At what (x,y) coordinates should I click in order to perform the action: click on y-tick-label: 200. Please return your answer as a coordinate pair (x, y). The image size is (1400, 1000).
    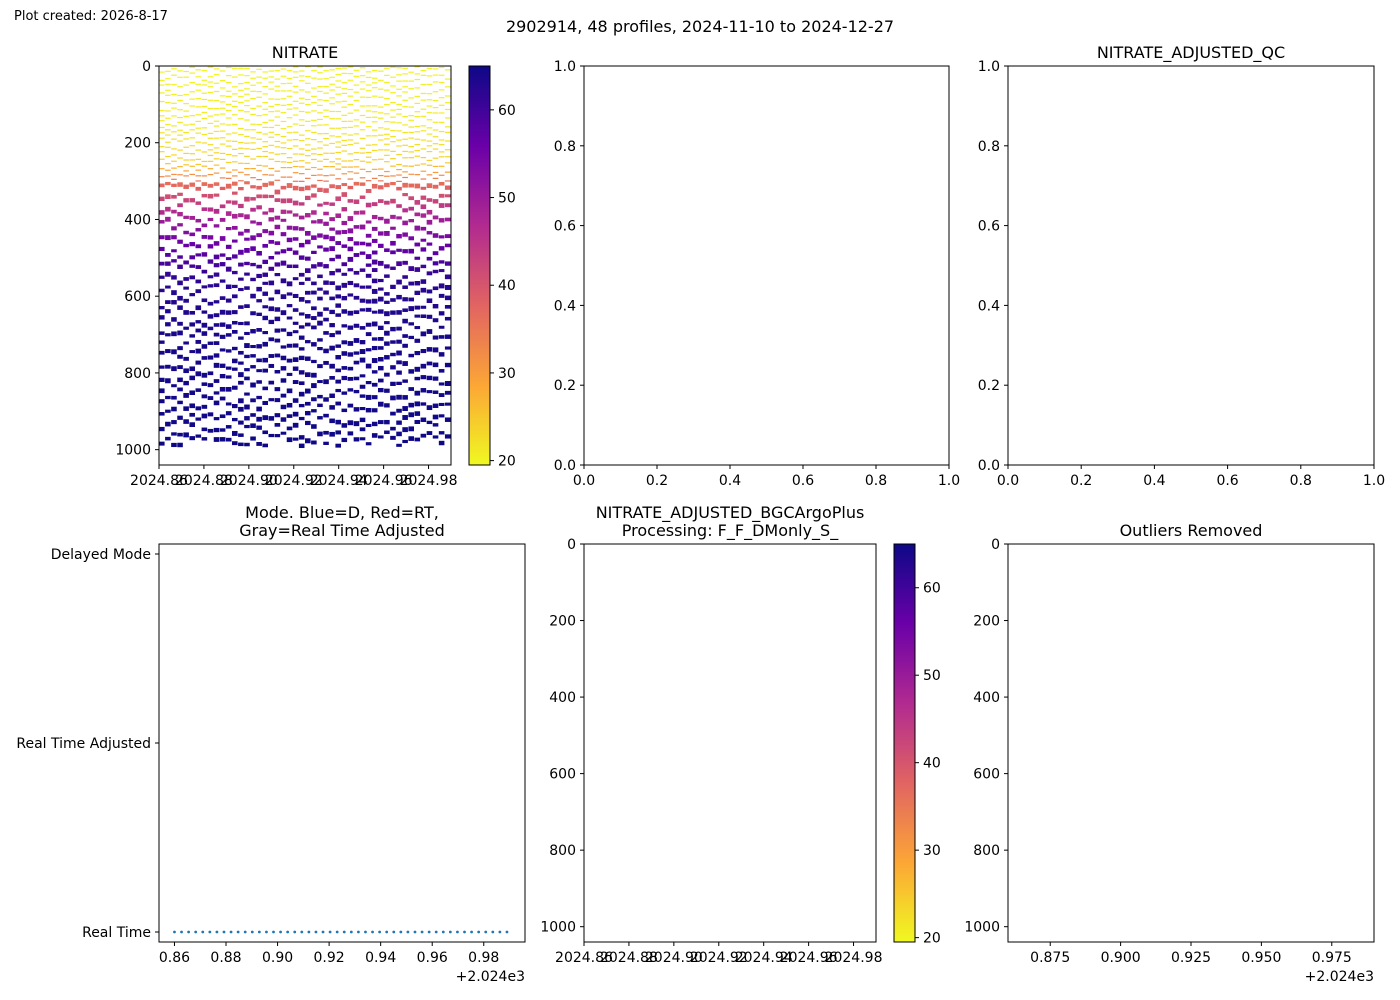
    Looking at the image, I should click on (137, 144).